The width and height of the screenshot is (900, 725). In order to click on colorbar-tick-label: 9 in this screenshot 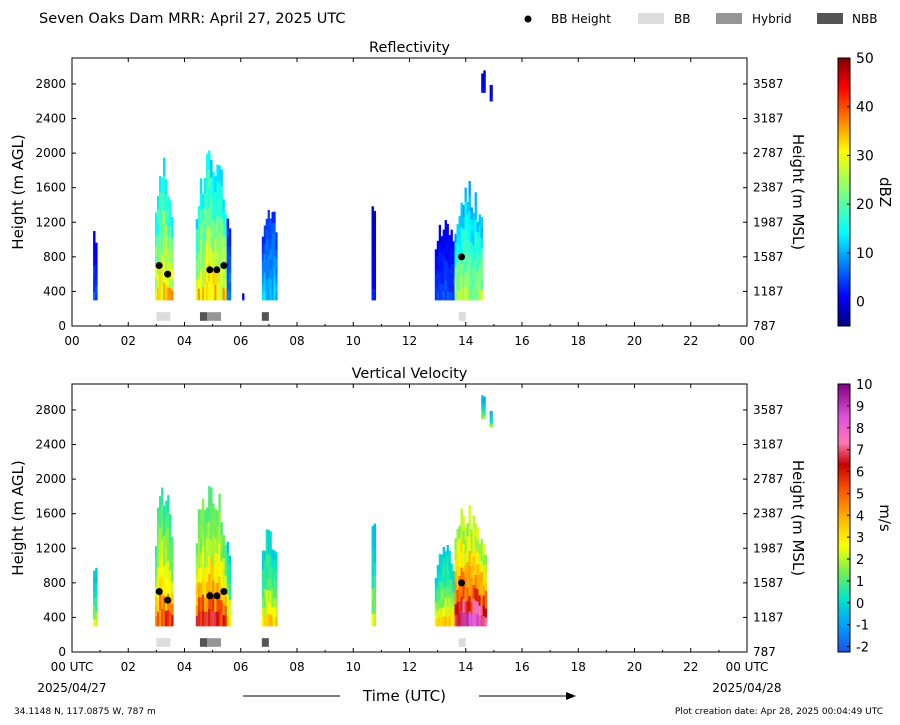, I will do `click(860, 407)`.